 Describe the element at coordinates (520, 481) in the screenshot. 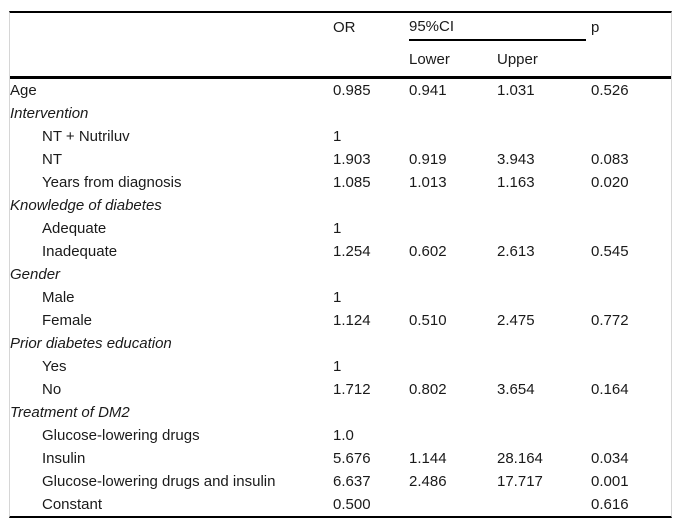

I see `ci-upper-value: 17.717` at that location.